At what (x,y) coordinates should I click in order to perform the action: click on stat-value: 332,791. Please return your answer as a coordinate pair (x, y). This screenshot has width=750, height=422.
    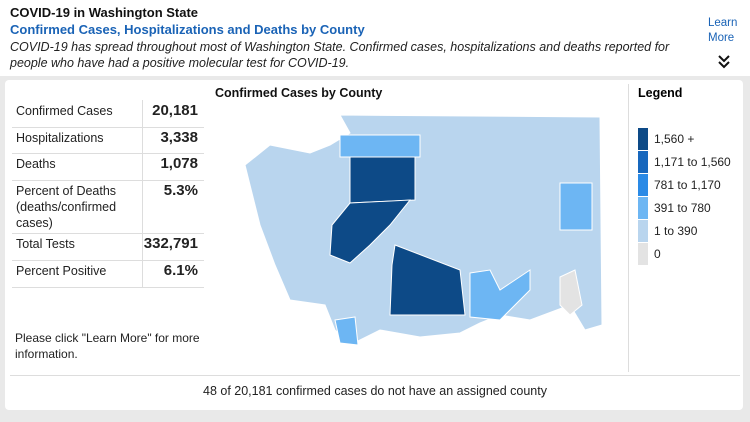
    Looking at the image, I should click on (170, 243).